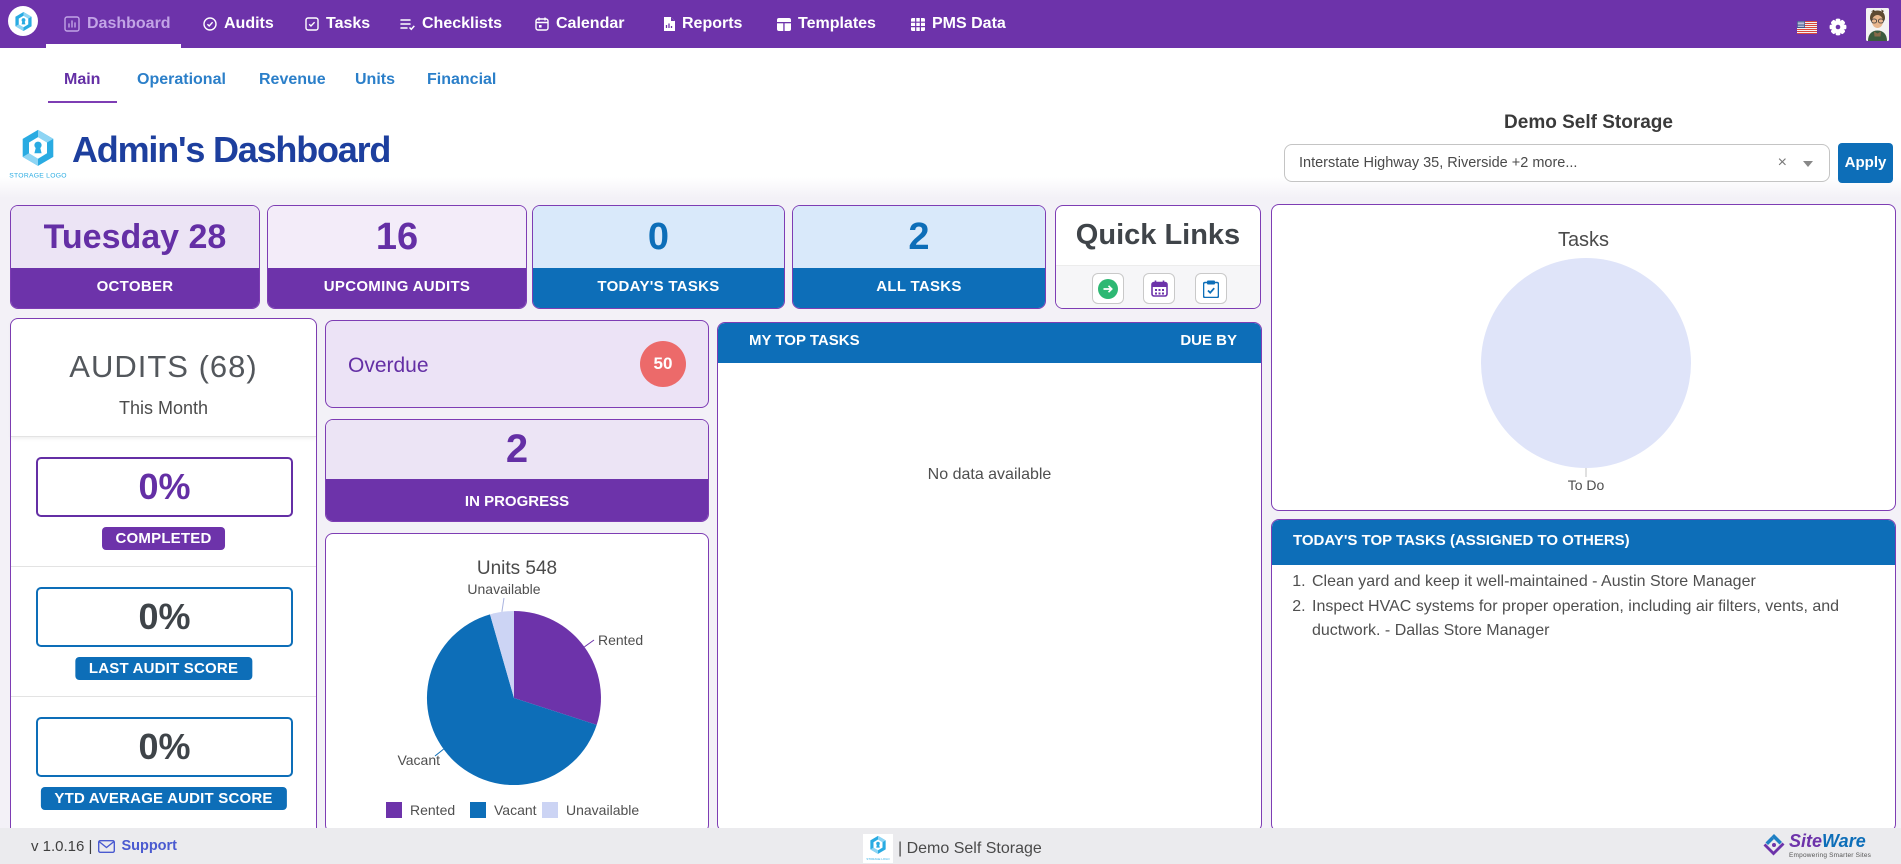 Image resolution: width=1901 pixels, height=864 pixels. What do you see at coordinates (1586, 485) in the screenshot?
I see `svg-text: To Do` at bounding box center [1586, 485].